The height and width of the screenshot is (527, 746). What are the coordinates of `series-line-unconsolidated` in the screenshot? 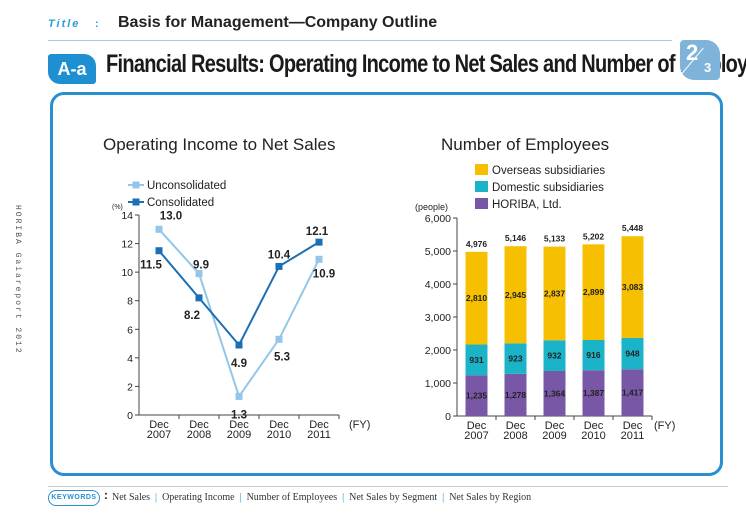 It's located at (239, 313).